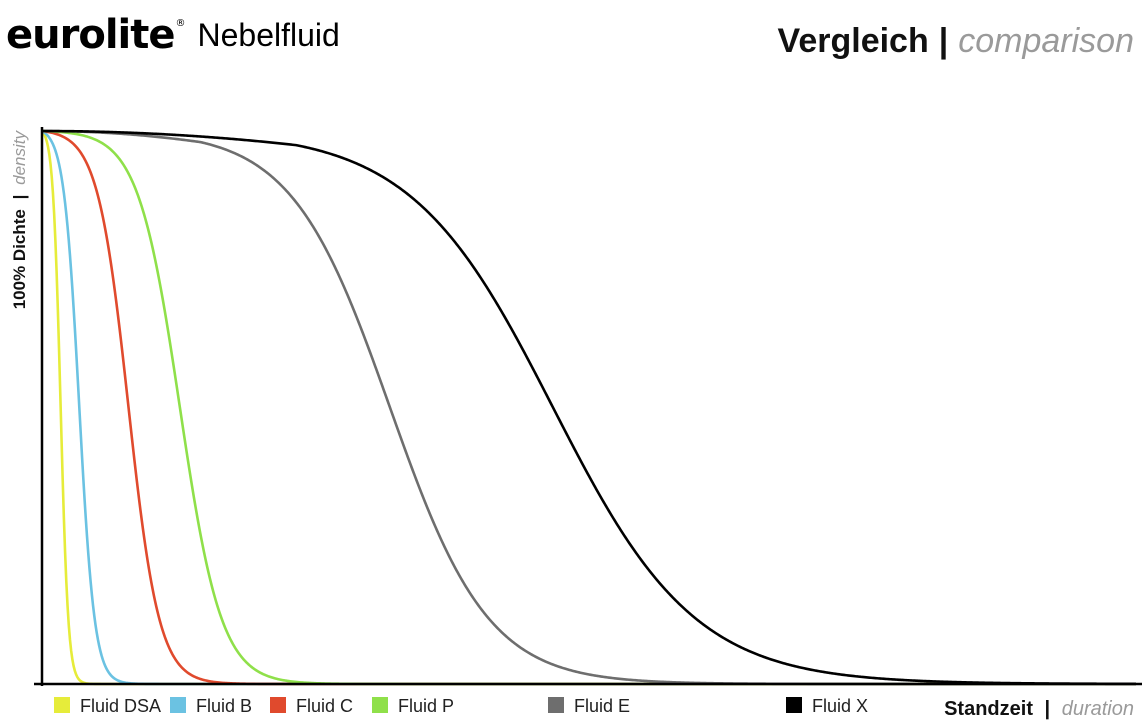 The image size is (1144, 728). What do you see at coordinates (278, 705) in the screenshot?
I see `legend-swatch-fluid-c` at bounding box center [278, 705].